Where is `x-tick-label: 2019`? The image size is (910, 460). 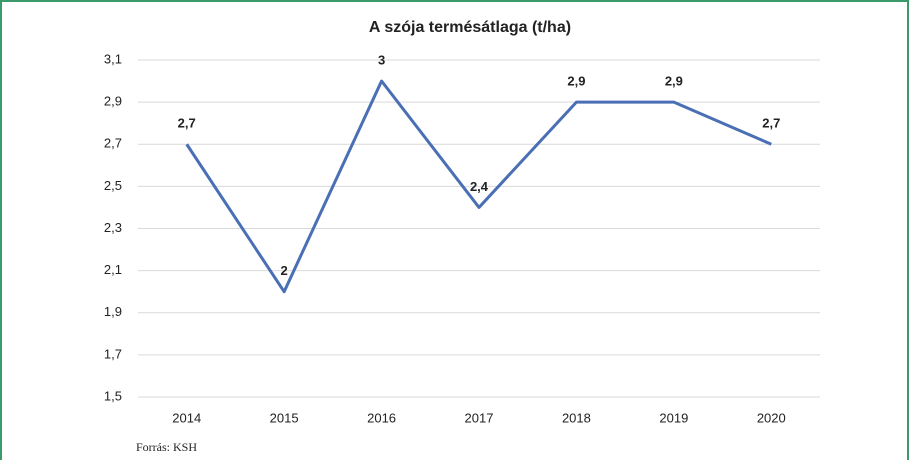
x-tick-label: 2019 is located at coordinates (673, 417).